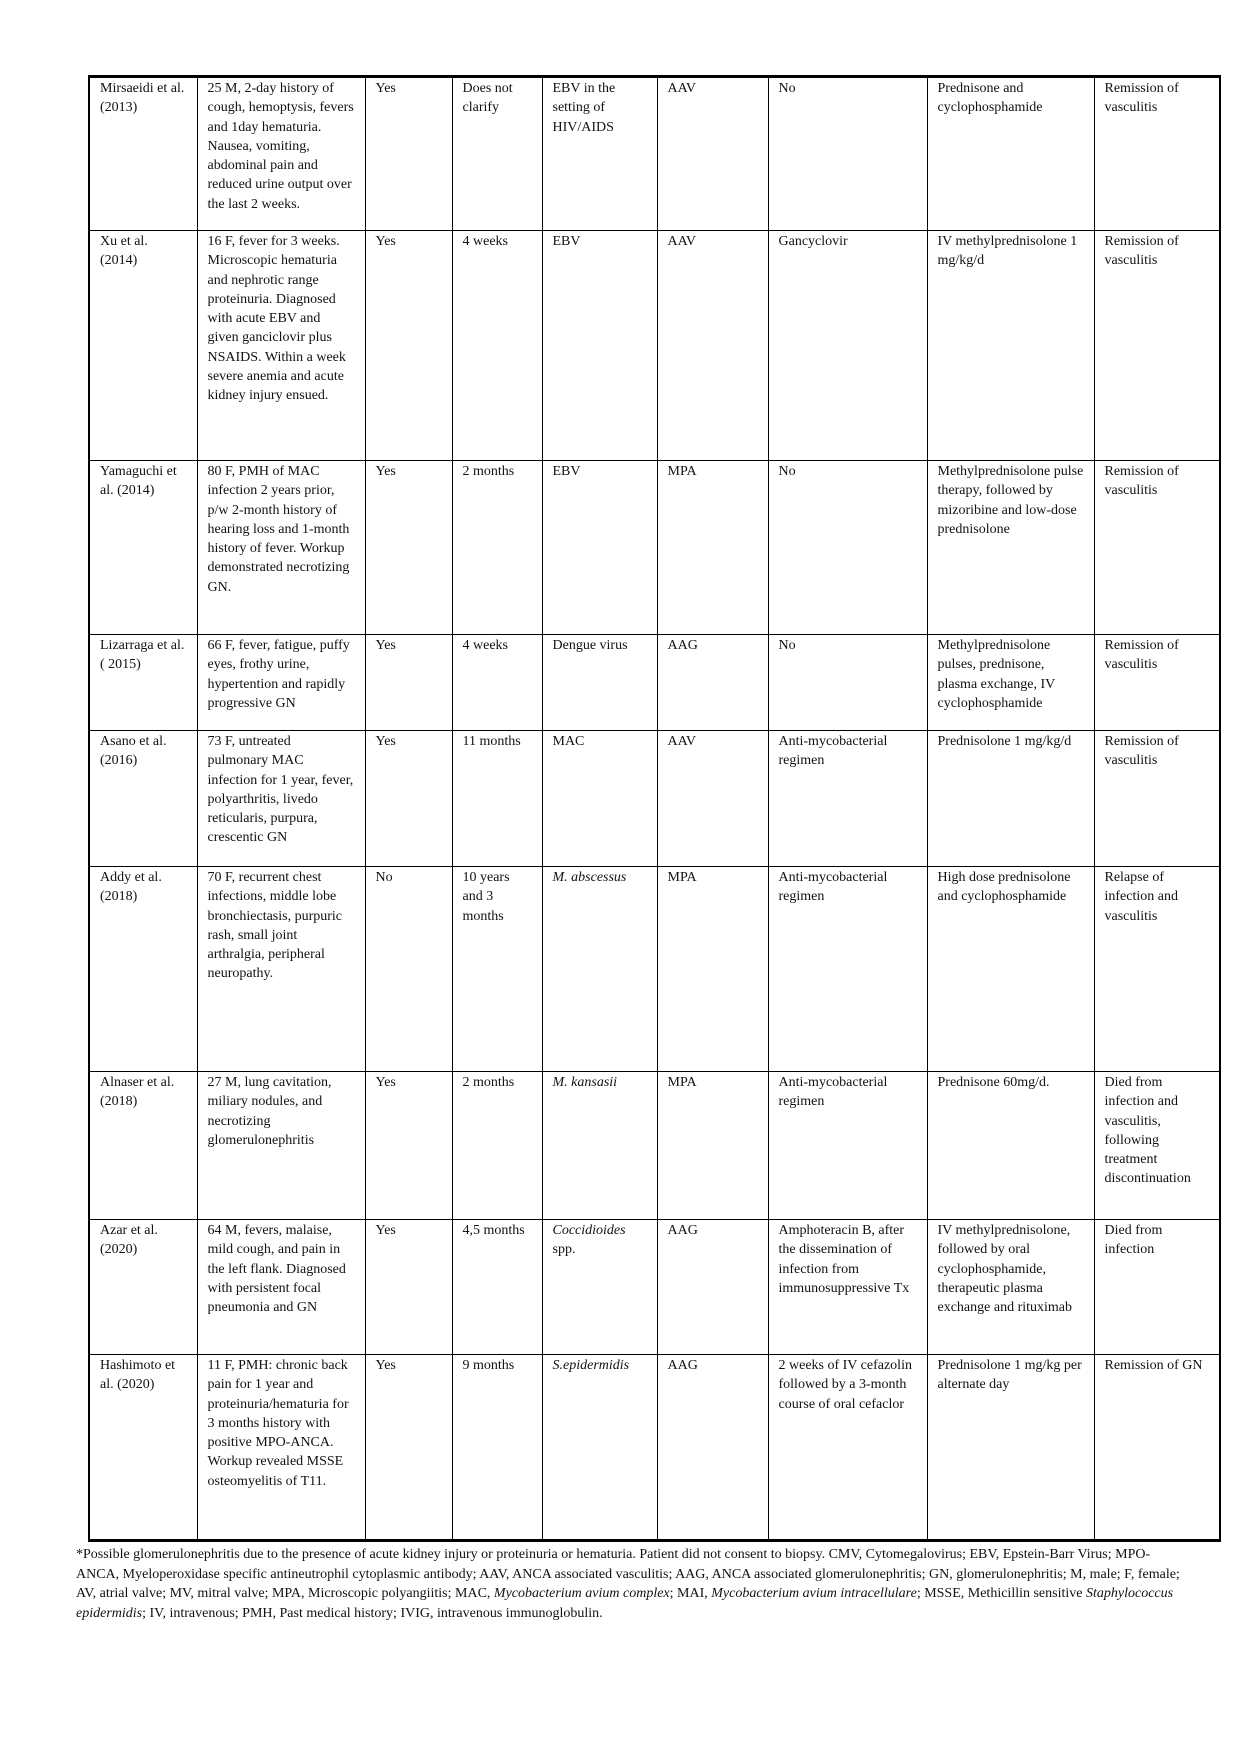 This screenshot has height=1754, width=1240. Describe the element at coordinates (599, 1447) in the screenshot. I see `cell-pathogen: S.epidermidis` at that location.